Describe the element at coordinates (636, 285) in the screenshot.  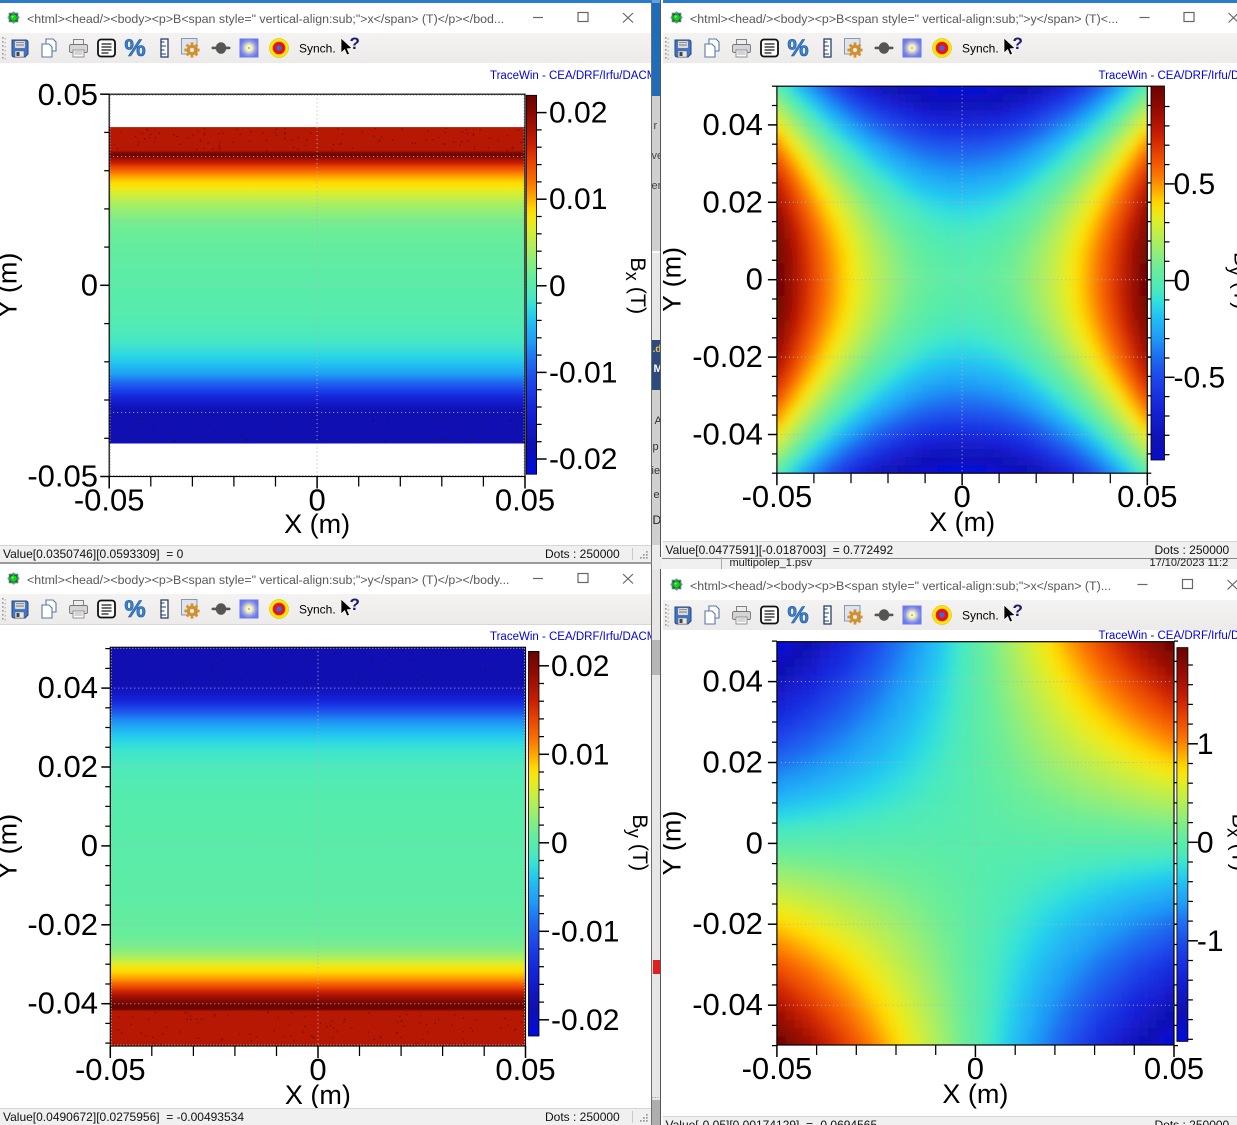
I see `svg-text: Bx (T)` at that location.